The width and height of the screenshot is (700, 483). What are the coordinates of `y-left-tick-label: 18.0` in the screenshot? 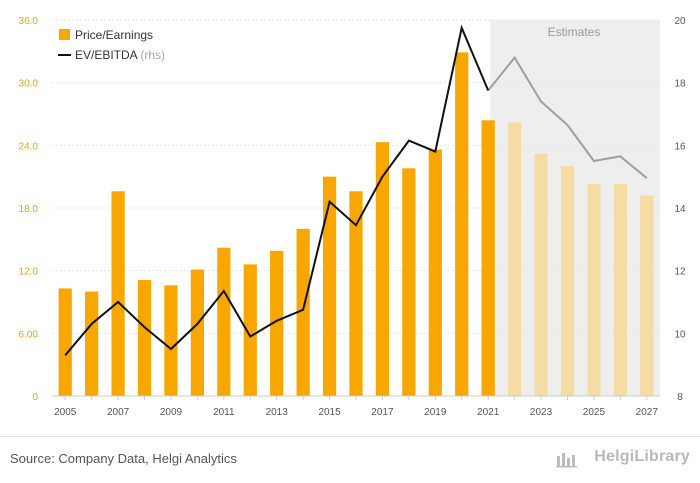 It's located at (29, 209).